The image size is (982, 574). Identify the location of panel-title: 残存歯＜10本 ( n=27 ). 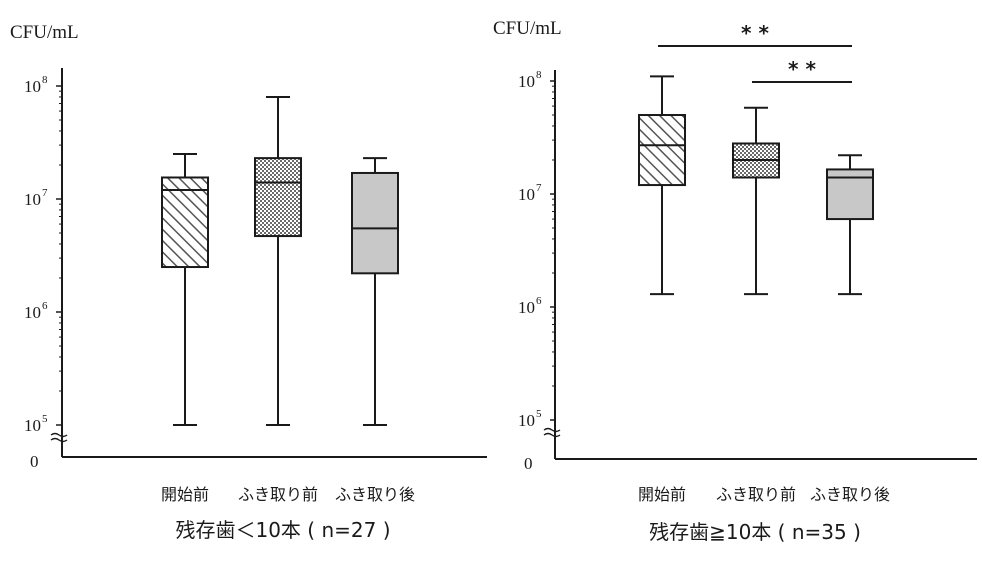
(282, 530).